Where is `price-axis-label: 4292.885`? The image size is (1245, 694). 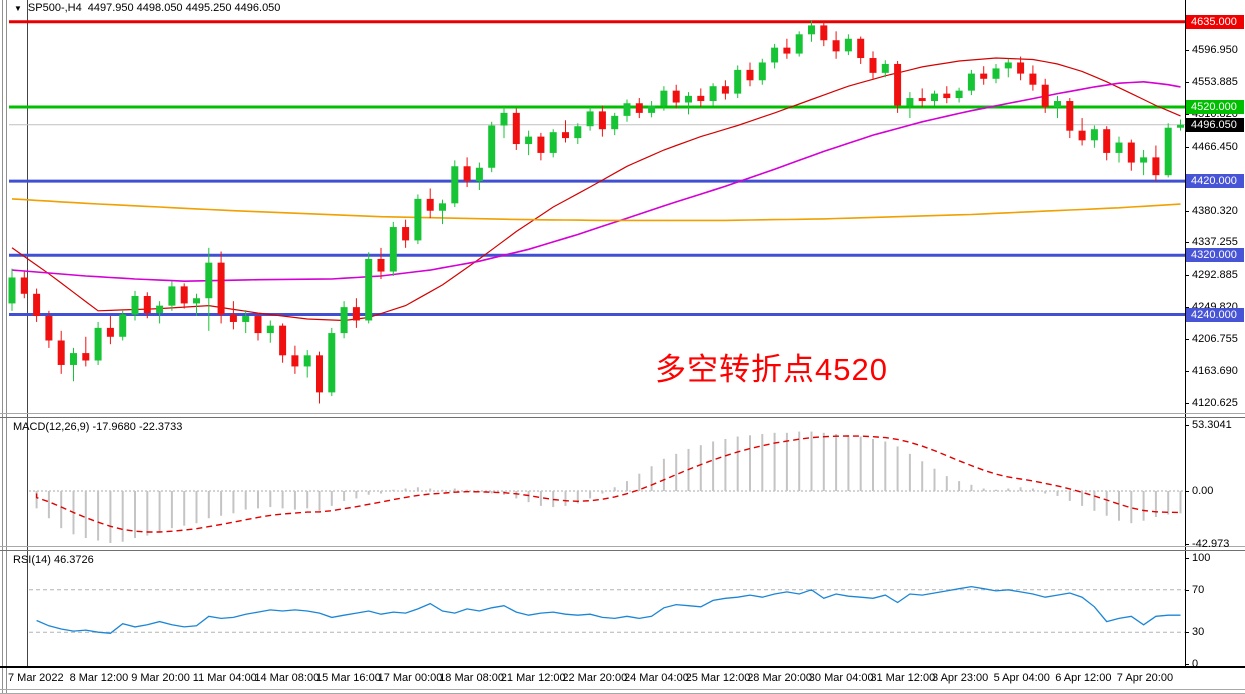 price-axis-label: 4292.885 is located at coordinates (1215, 275).